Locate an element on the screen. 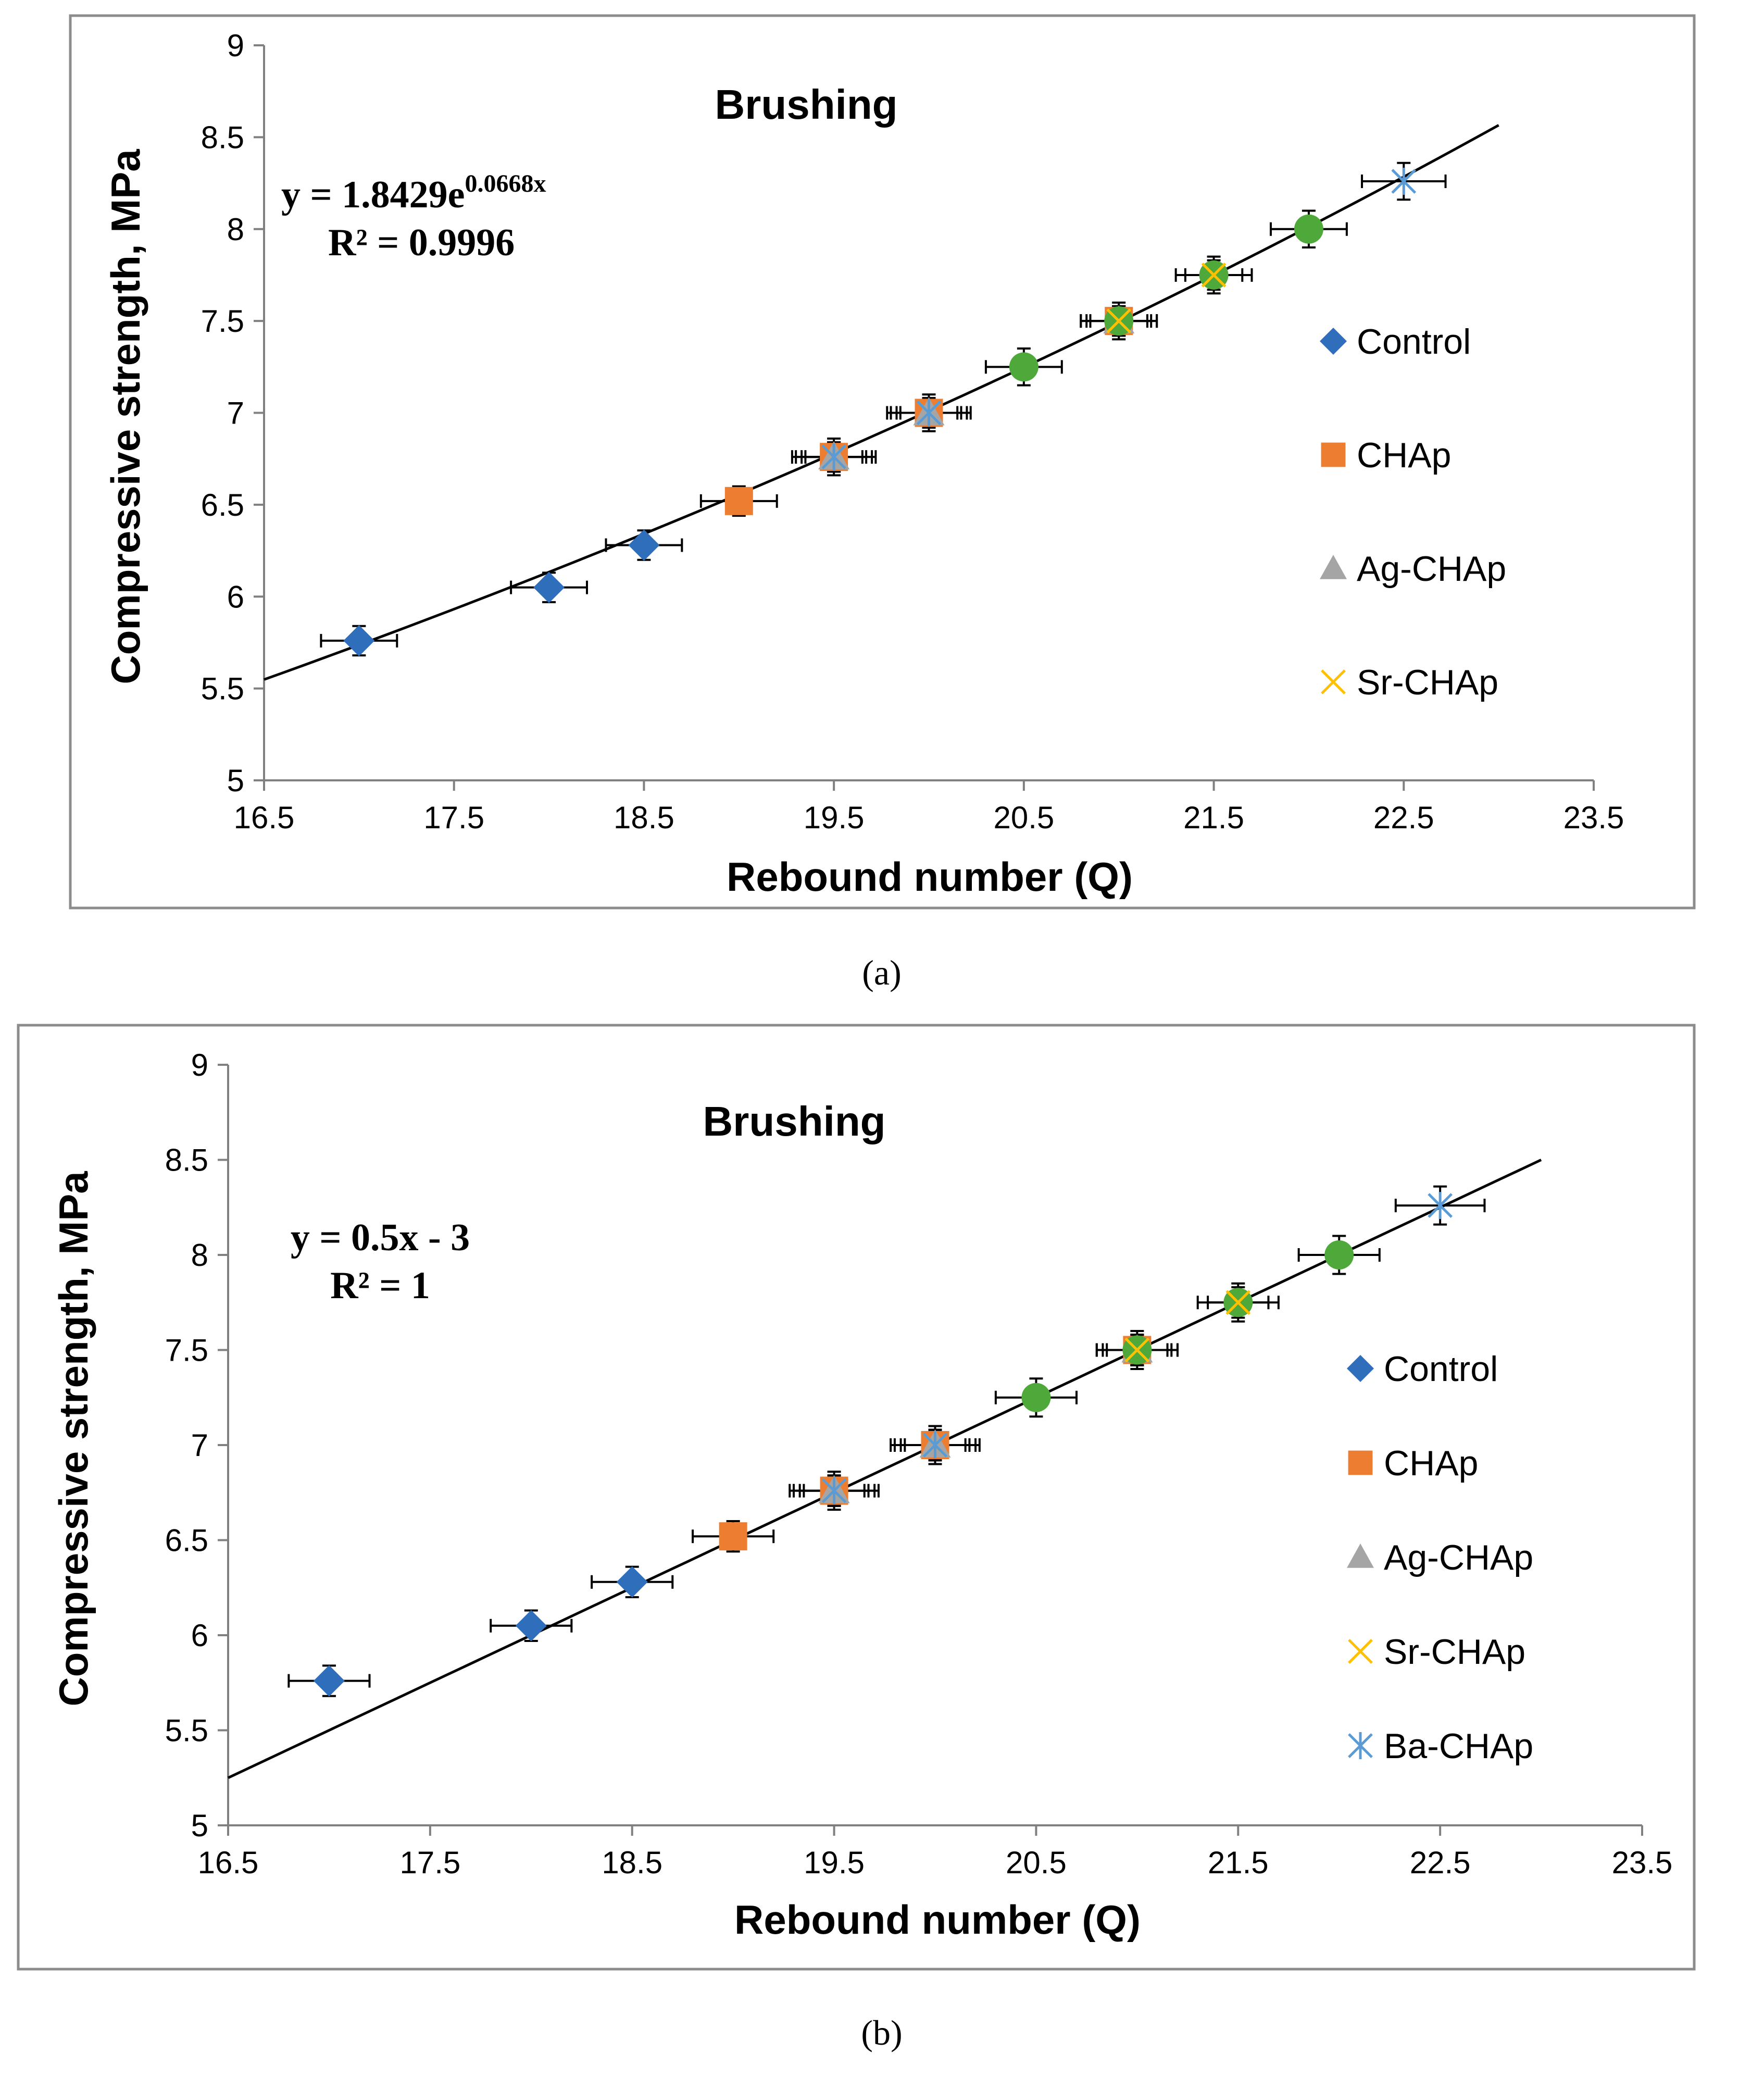  panel-a-y-axis-label: Compressive strength, MPa is located at coordinates (125, 417).